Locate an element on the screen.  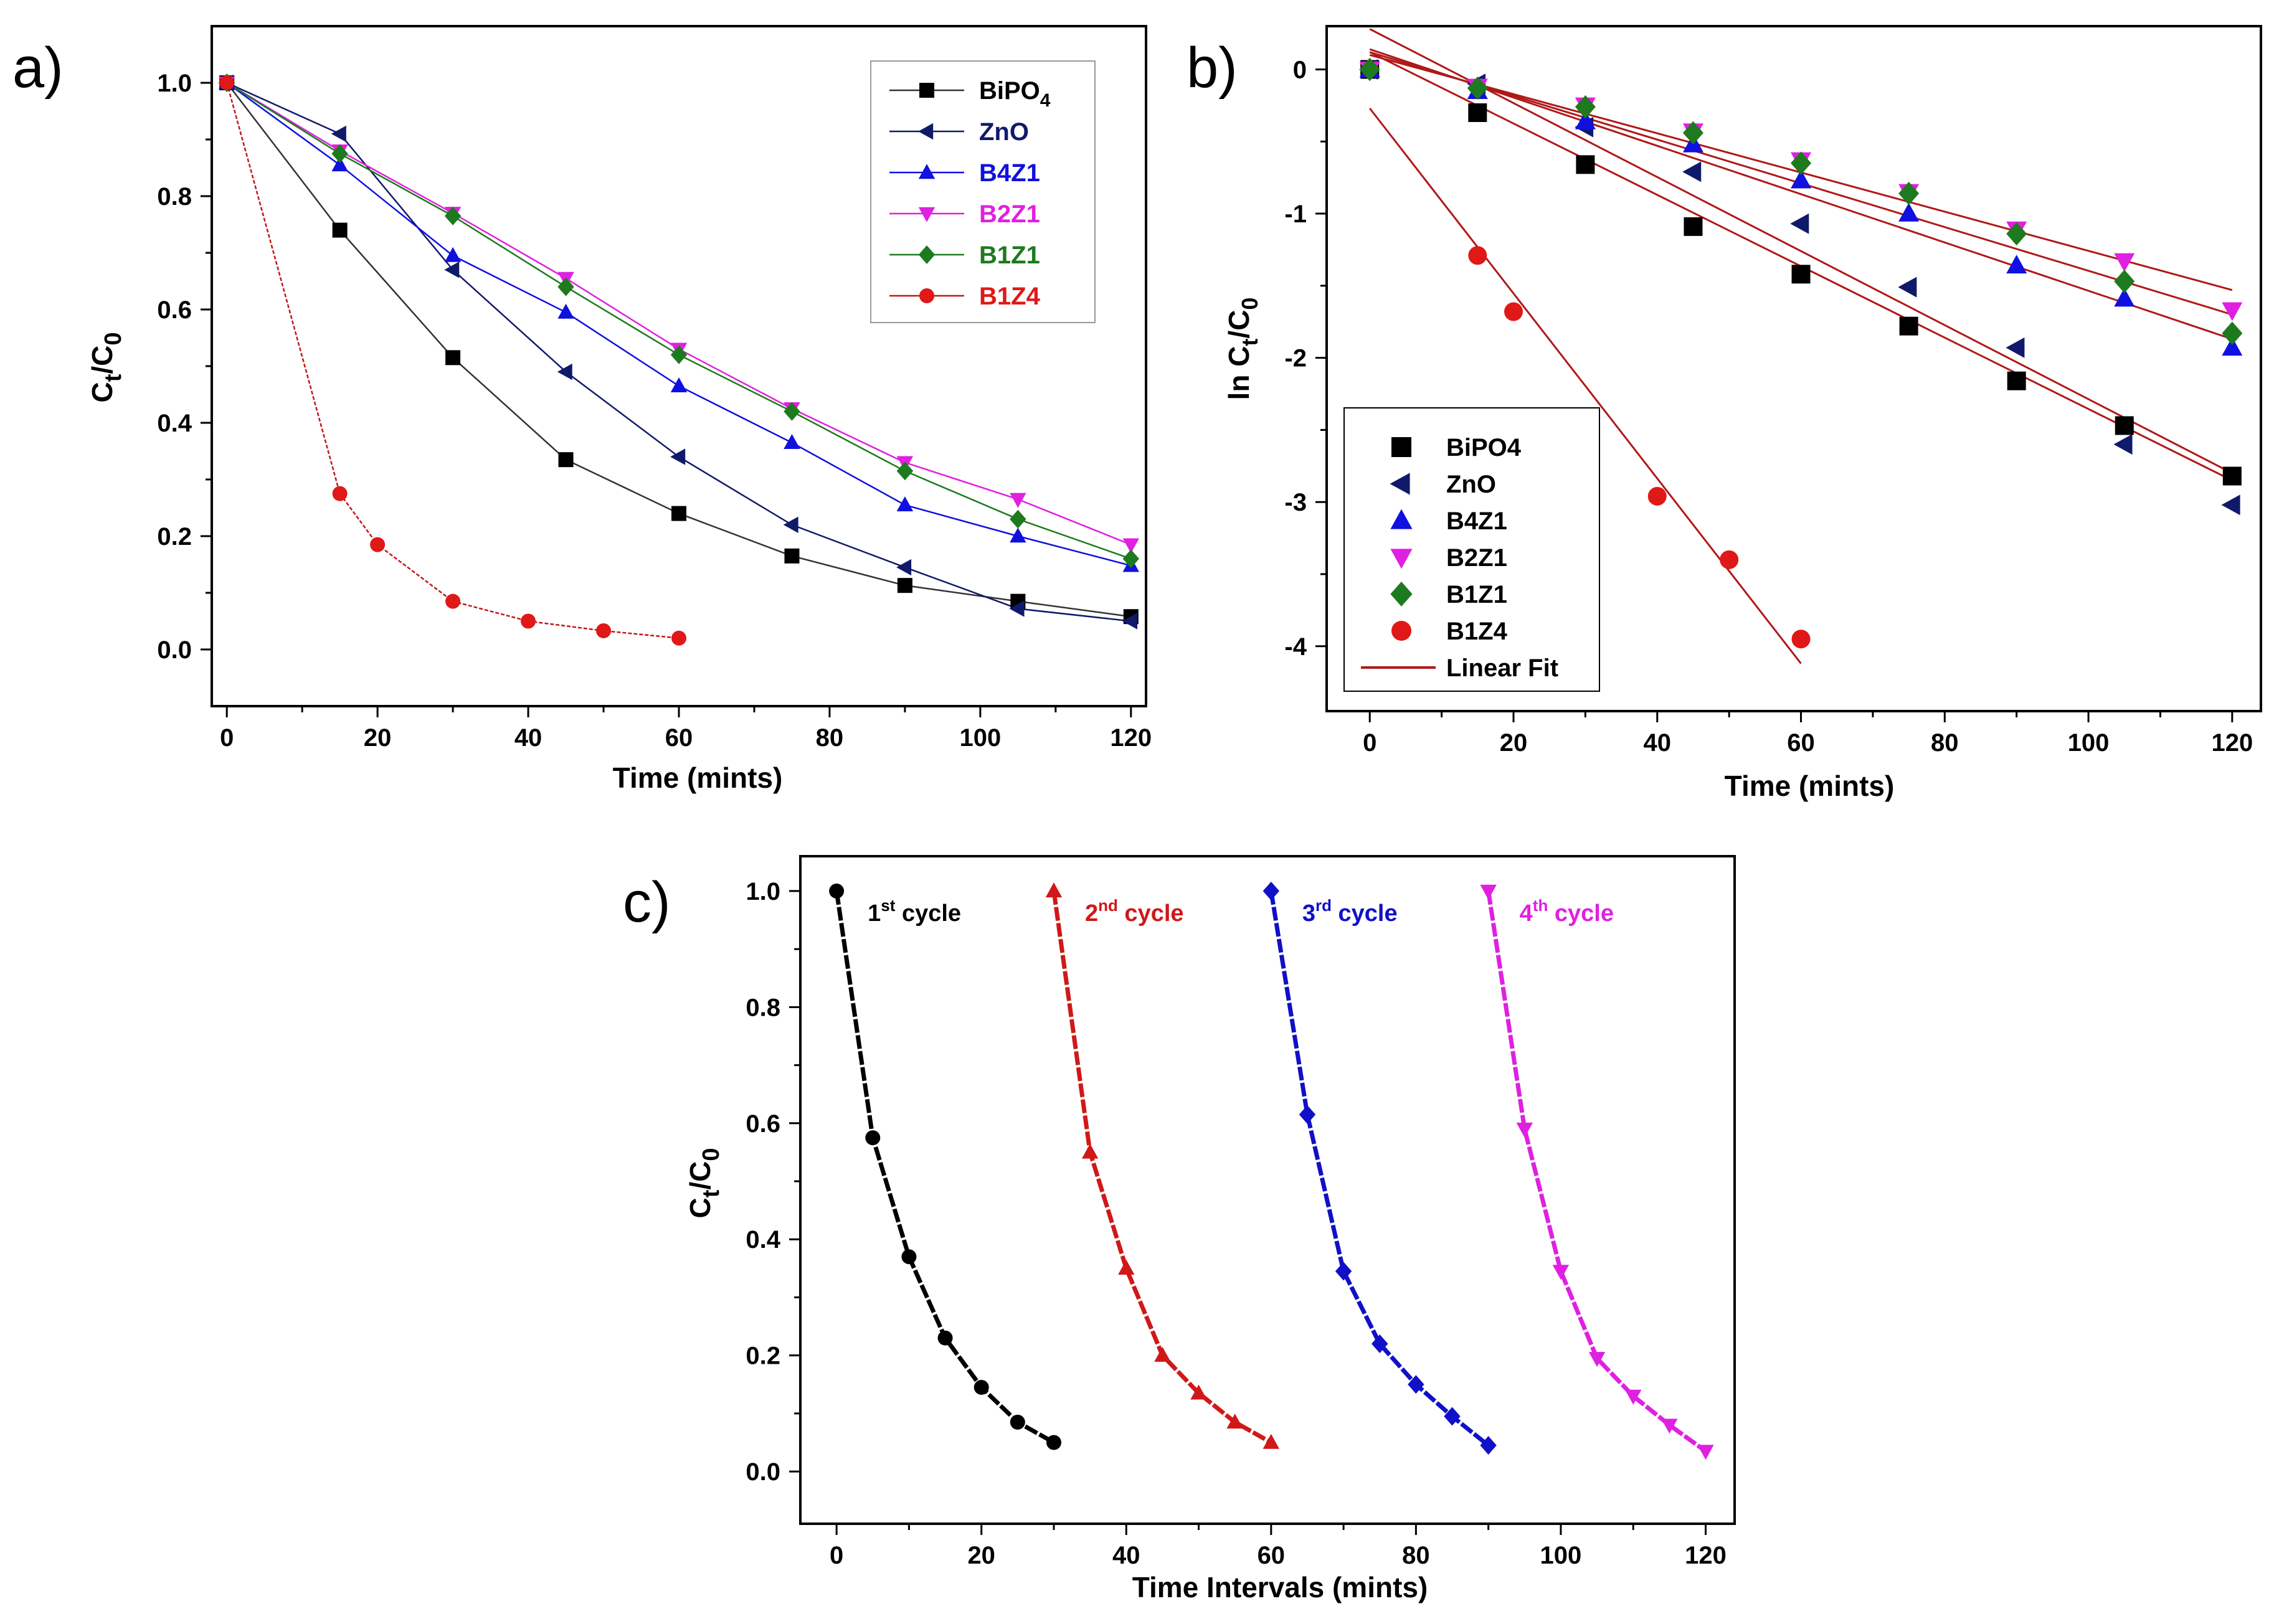
panel-c-x-tick-label: 60 is located at coordinates (1272, 1555).